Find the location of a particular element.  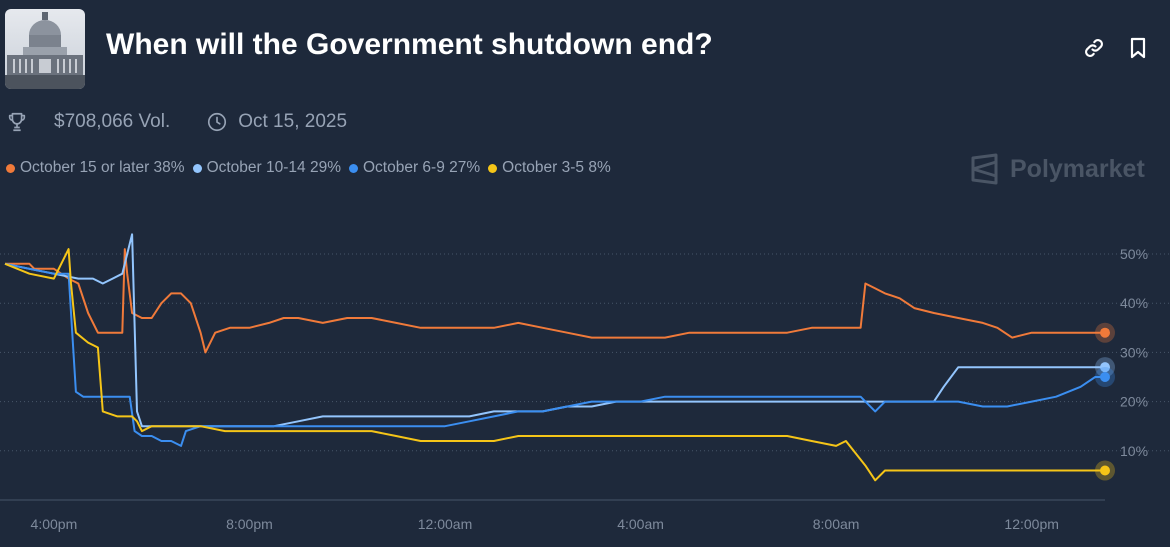

legend-item: October 3-5 8% is located at coordinates (549, 168).